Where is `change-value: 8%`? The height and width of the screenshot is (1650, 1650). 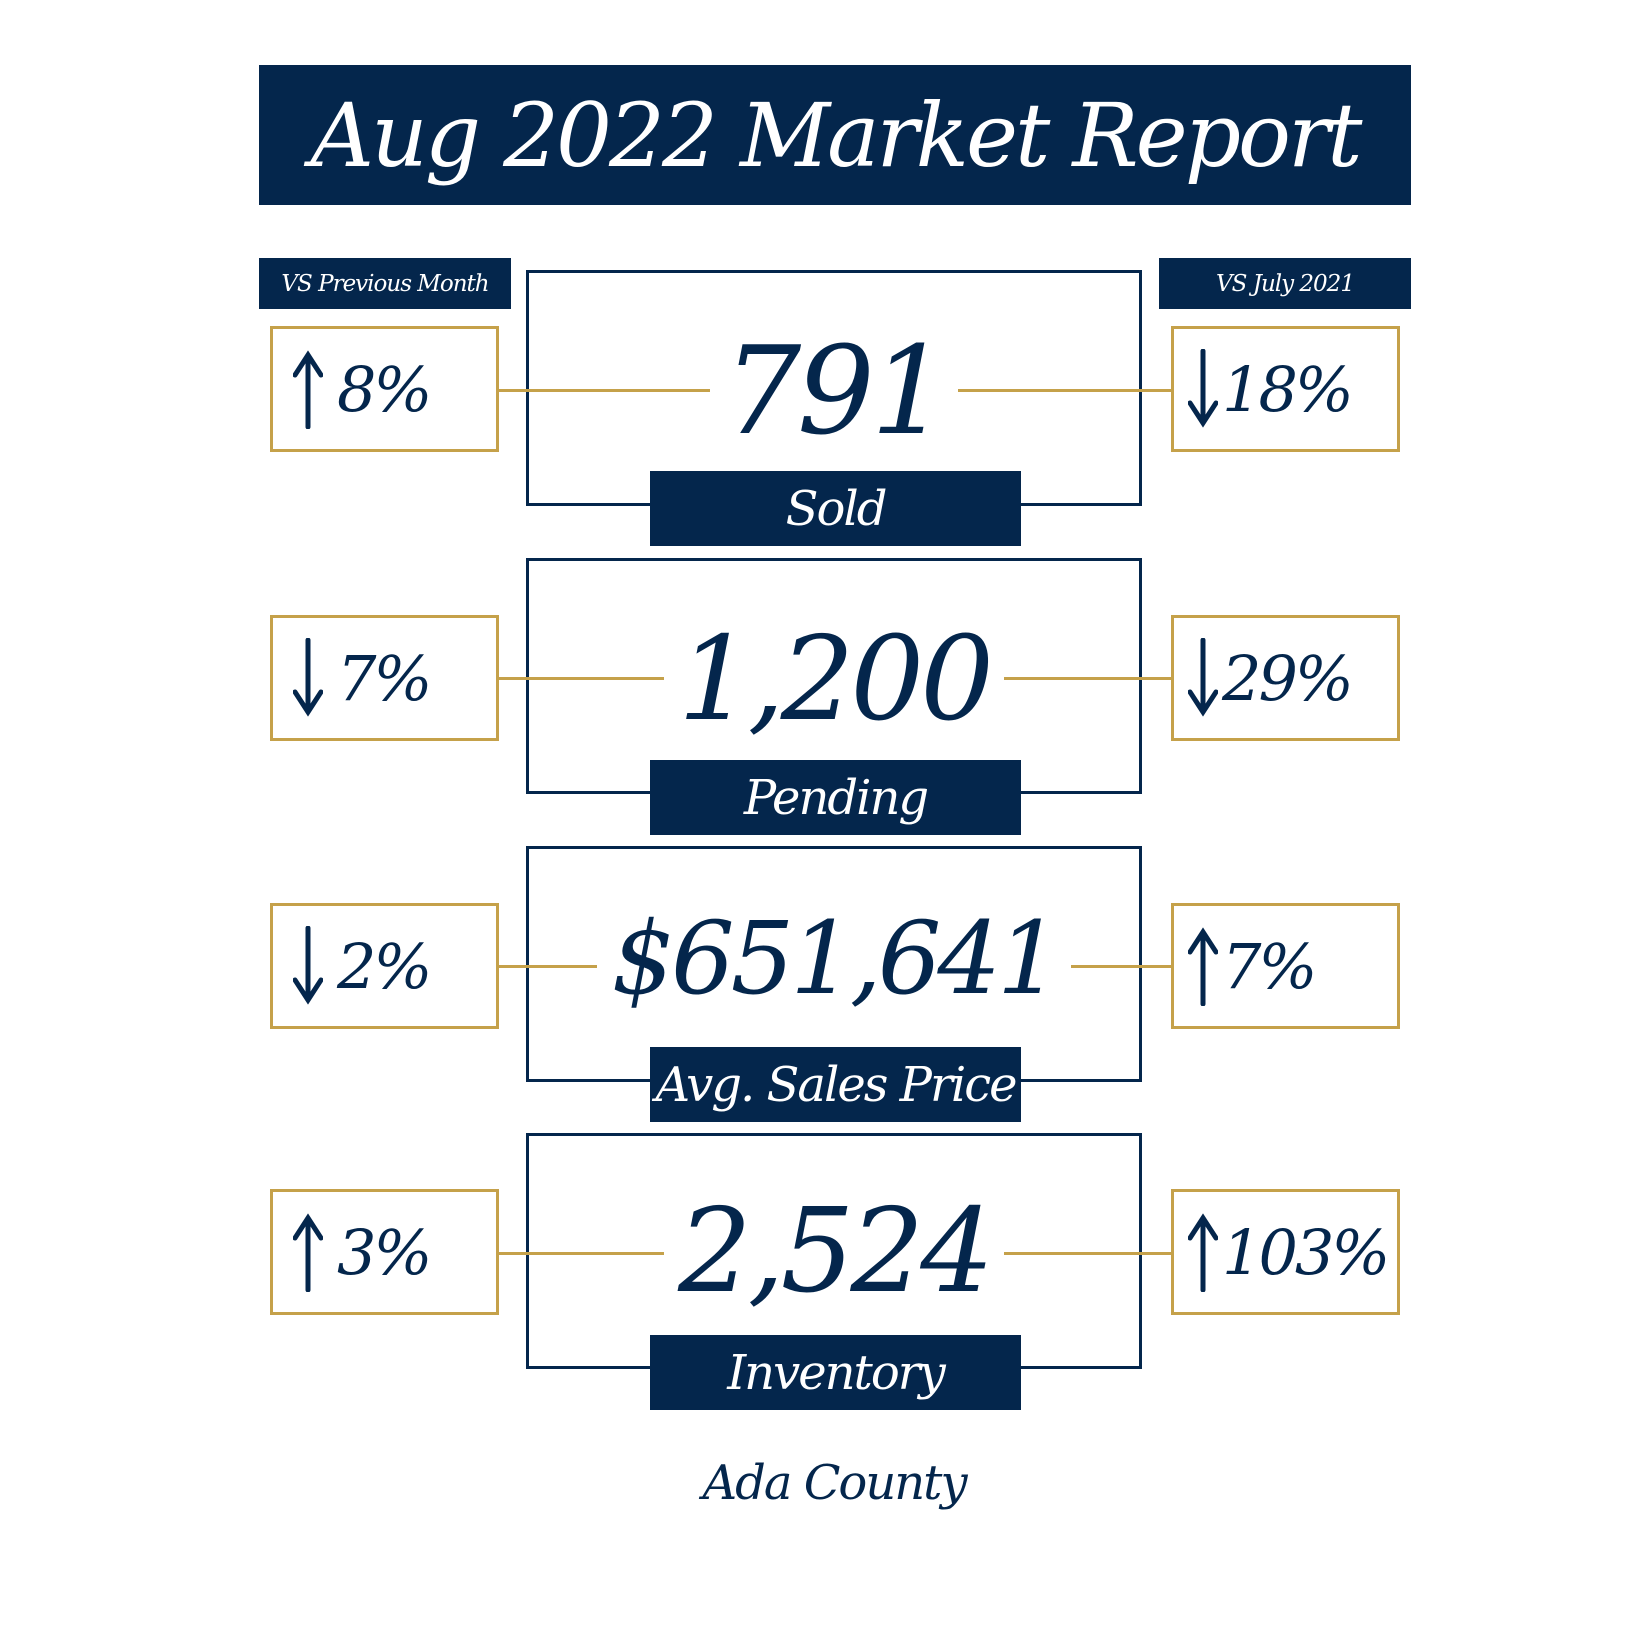
change-value: 8% is located at coordinates (384, 389).